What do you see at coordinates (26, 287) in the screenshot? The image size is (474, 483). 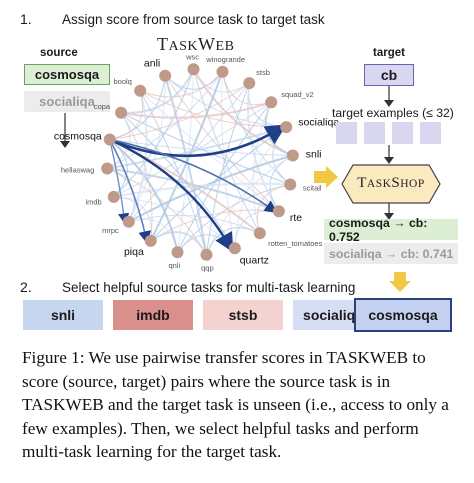 I see `step-2-number: 2.` at bounding box center [26, 287].